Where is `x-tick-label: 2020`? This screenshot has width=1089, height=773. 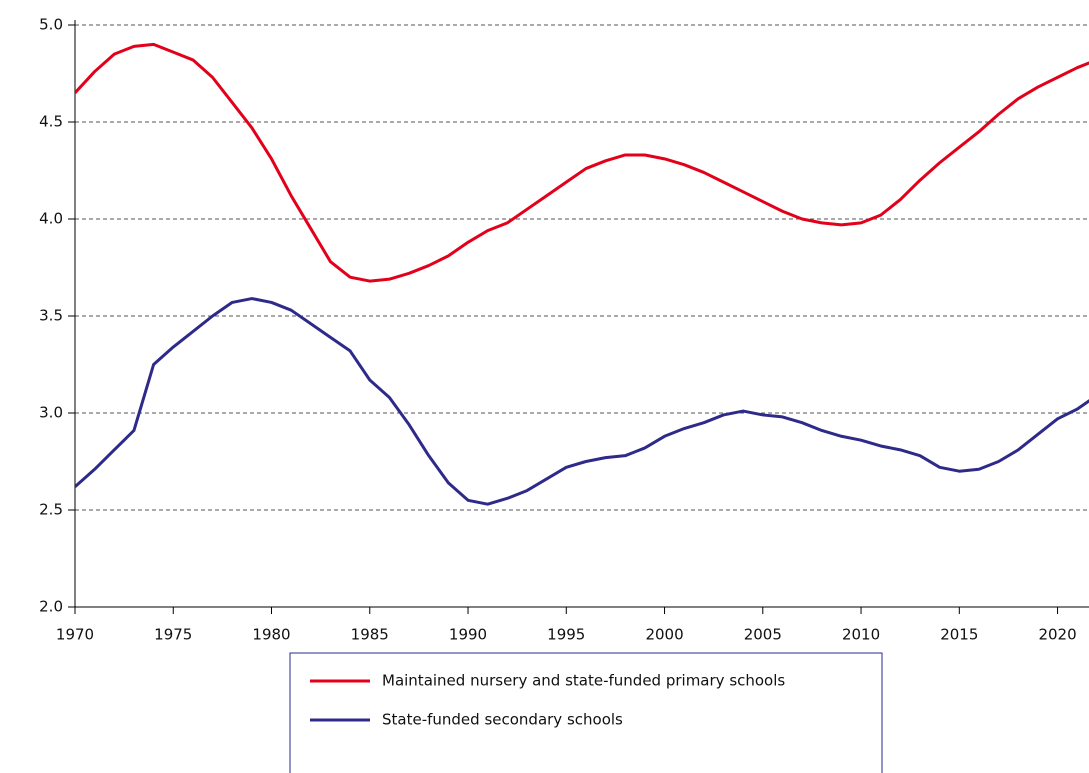
x-tick-label: 2020 is located at coordinates (1057, 635).